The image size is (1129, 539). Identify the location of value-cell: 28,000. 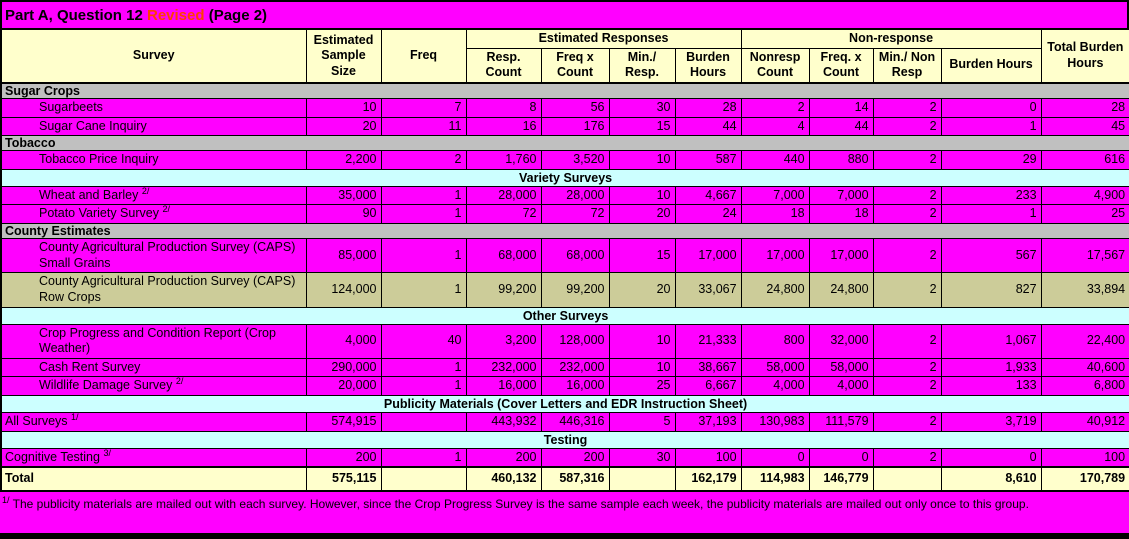
(575, 195).